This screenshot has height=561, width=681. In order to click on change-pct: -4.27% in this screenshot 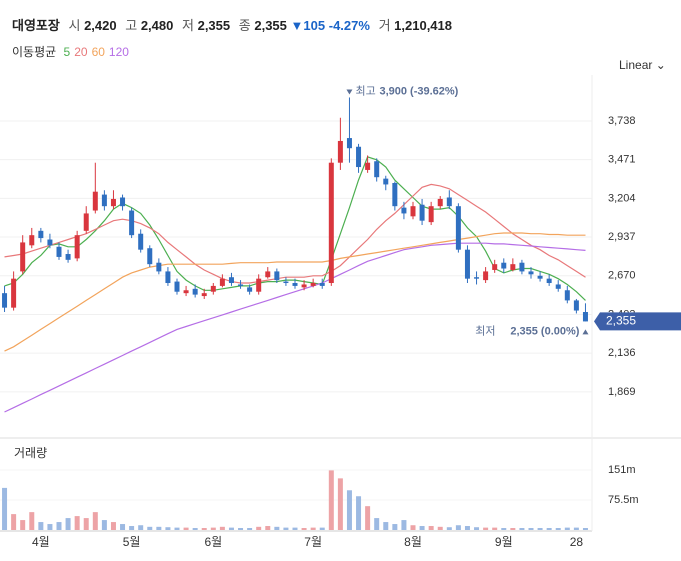, I will do `click(349, 25)`.